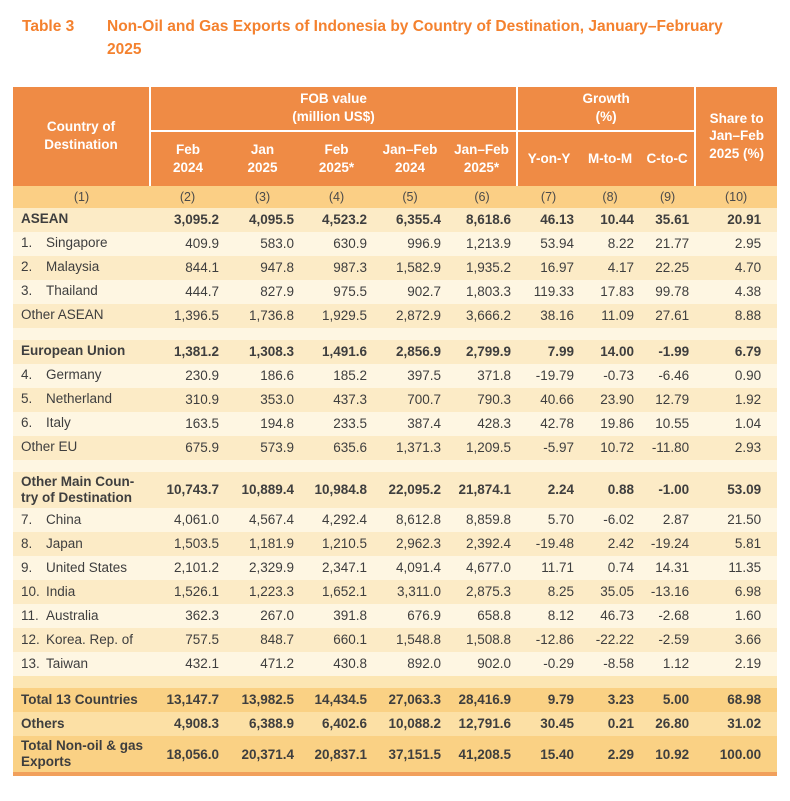 The width and height of the screenshot is (790, 801). What do you see at coordinates (336, 219) in the screenshot?
I see `value-cell: 4,523.2` at bounding box center [336, 219].